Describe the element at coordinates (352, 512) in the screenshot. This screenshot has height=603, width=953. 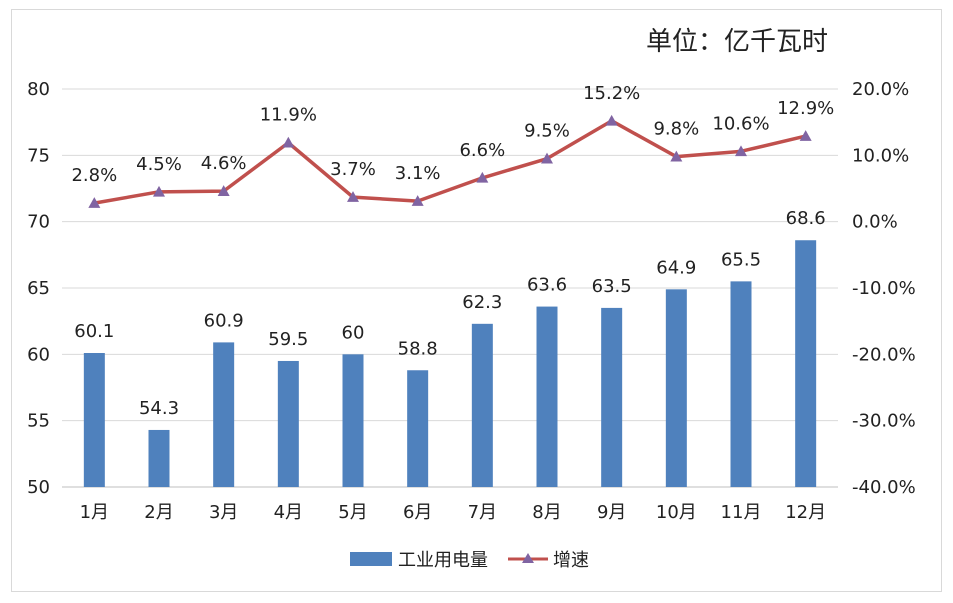
I see `category-label: 5月` at that location.